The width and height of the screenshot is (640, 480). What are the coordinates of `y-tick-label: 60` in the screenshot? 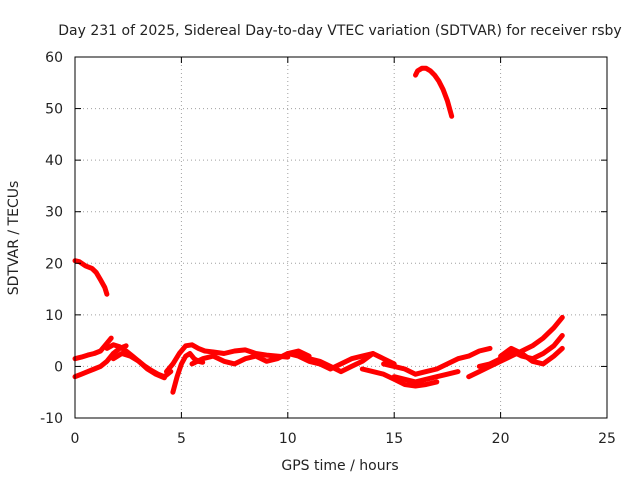 It's located at (54, 58).